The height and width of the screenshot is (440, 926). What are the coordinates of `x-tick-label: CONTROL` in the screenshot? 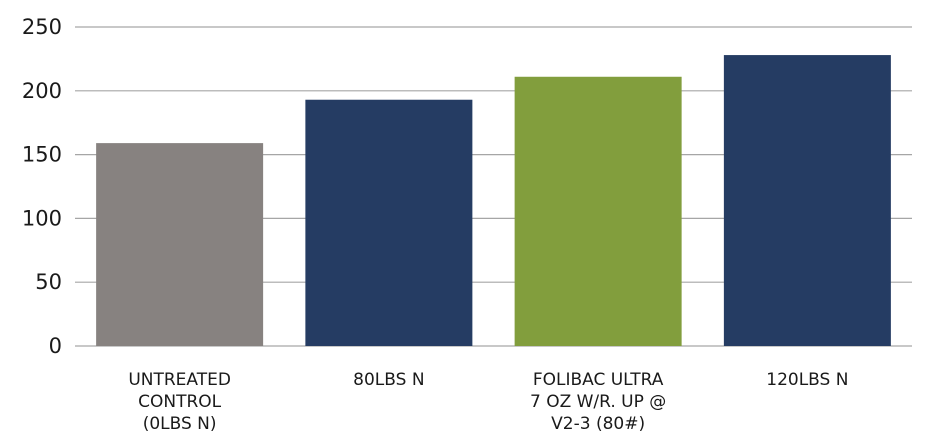 It's located at (180, 402).